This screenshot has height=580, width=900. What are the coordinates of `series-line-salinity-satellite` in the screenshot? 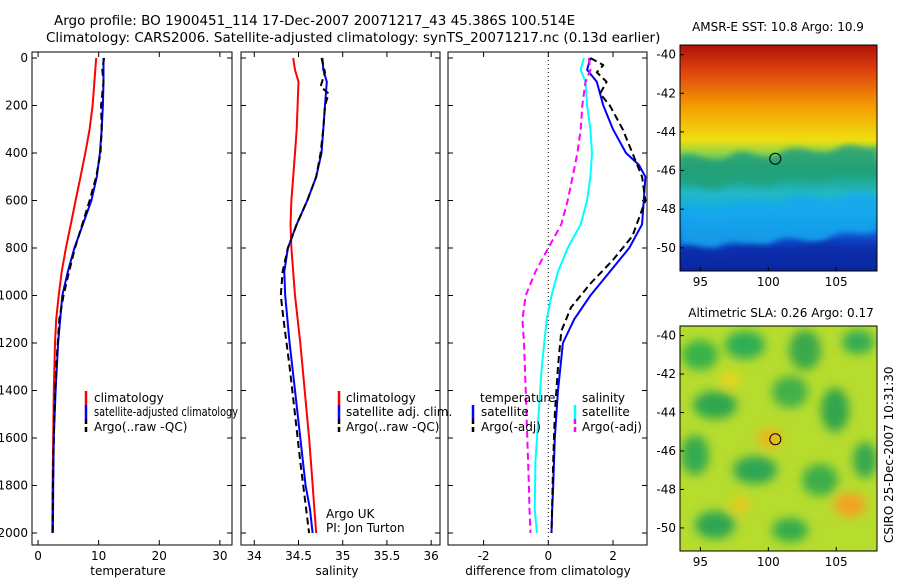 It's located at (563, 295).